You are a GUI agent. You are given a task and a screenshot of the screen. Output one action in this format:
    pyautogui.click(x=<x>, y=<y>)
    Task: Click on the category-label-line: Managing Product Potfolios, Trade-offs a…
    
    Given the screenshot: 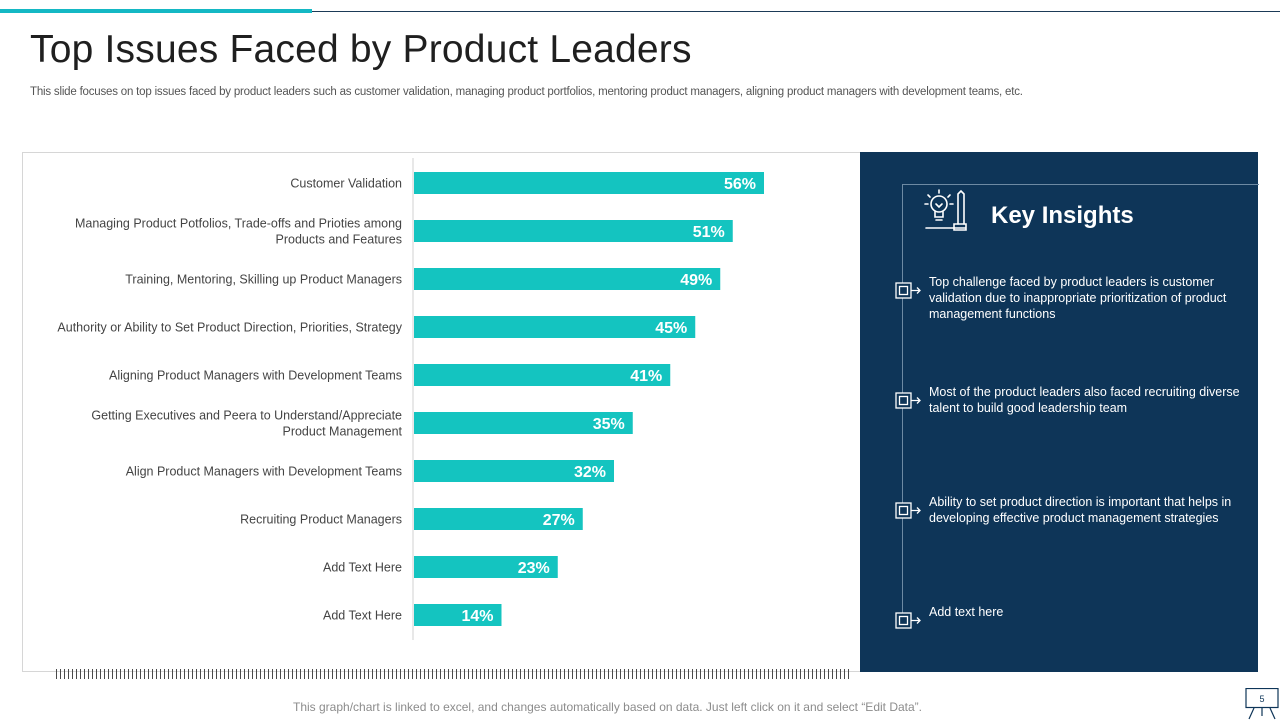 What is the action you would take?
    pyautogui.click(x=238, y=224)
    